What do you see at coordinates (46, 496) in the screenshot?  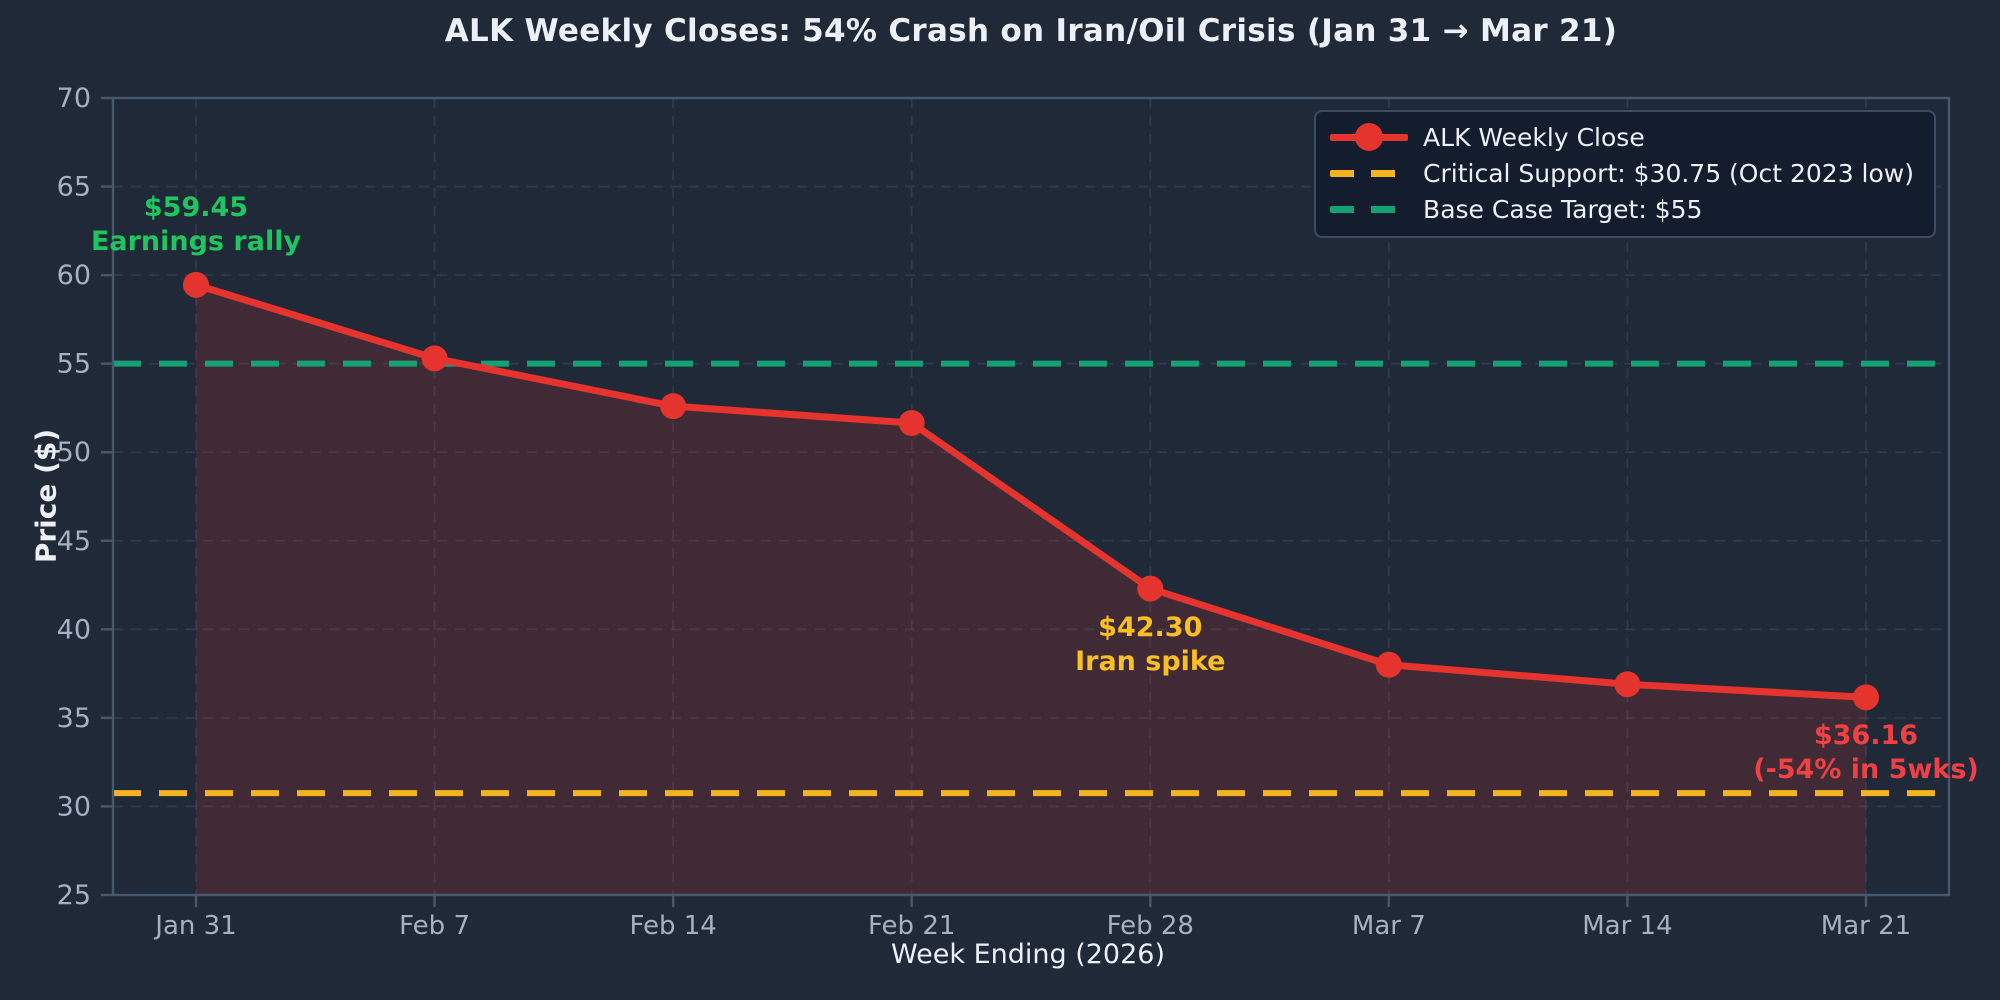 I see `y-axis-label: Price ($)` at bounding box center [46, 496].